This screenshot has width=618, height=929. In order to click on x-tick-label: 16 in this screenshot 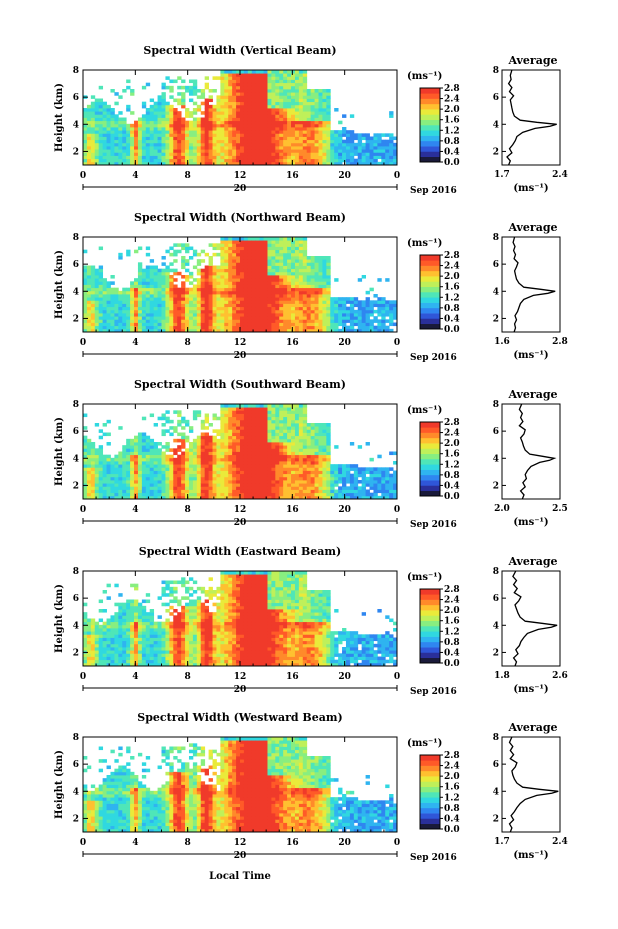, I will do `click(292, 176)`.